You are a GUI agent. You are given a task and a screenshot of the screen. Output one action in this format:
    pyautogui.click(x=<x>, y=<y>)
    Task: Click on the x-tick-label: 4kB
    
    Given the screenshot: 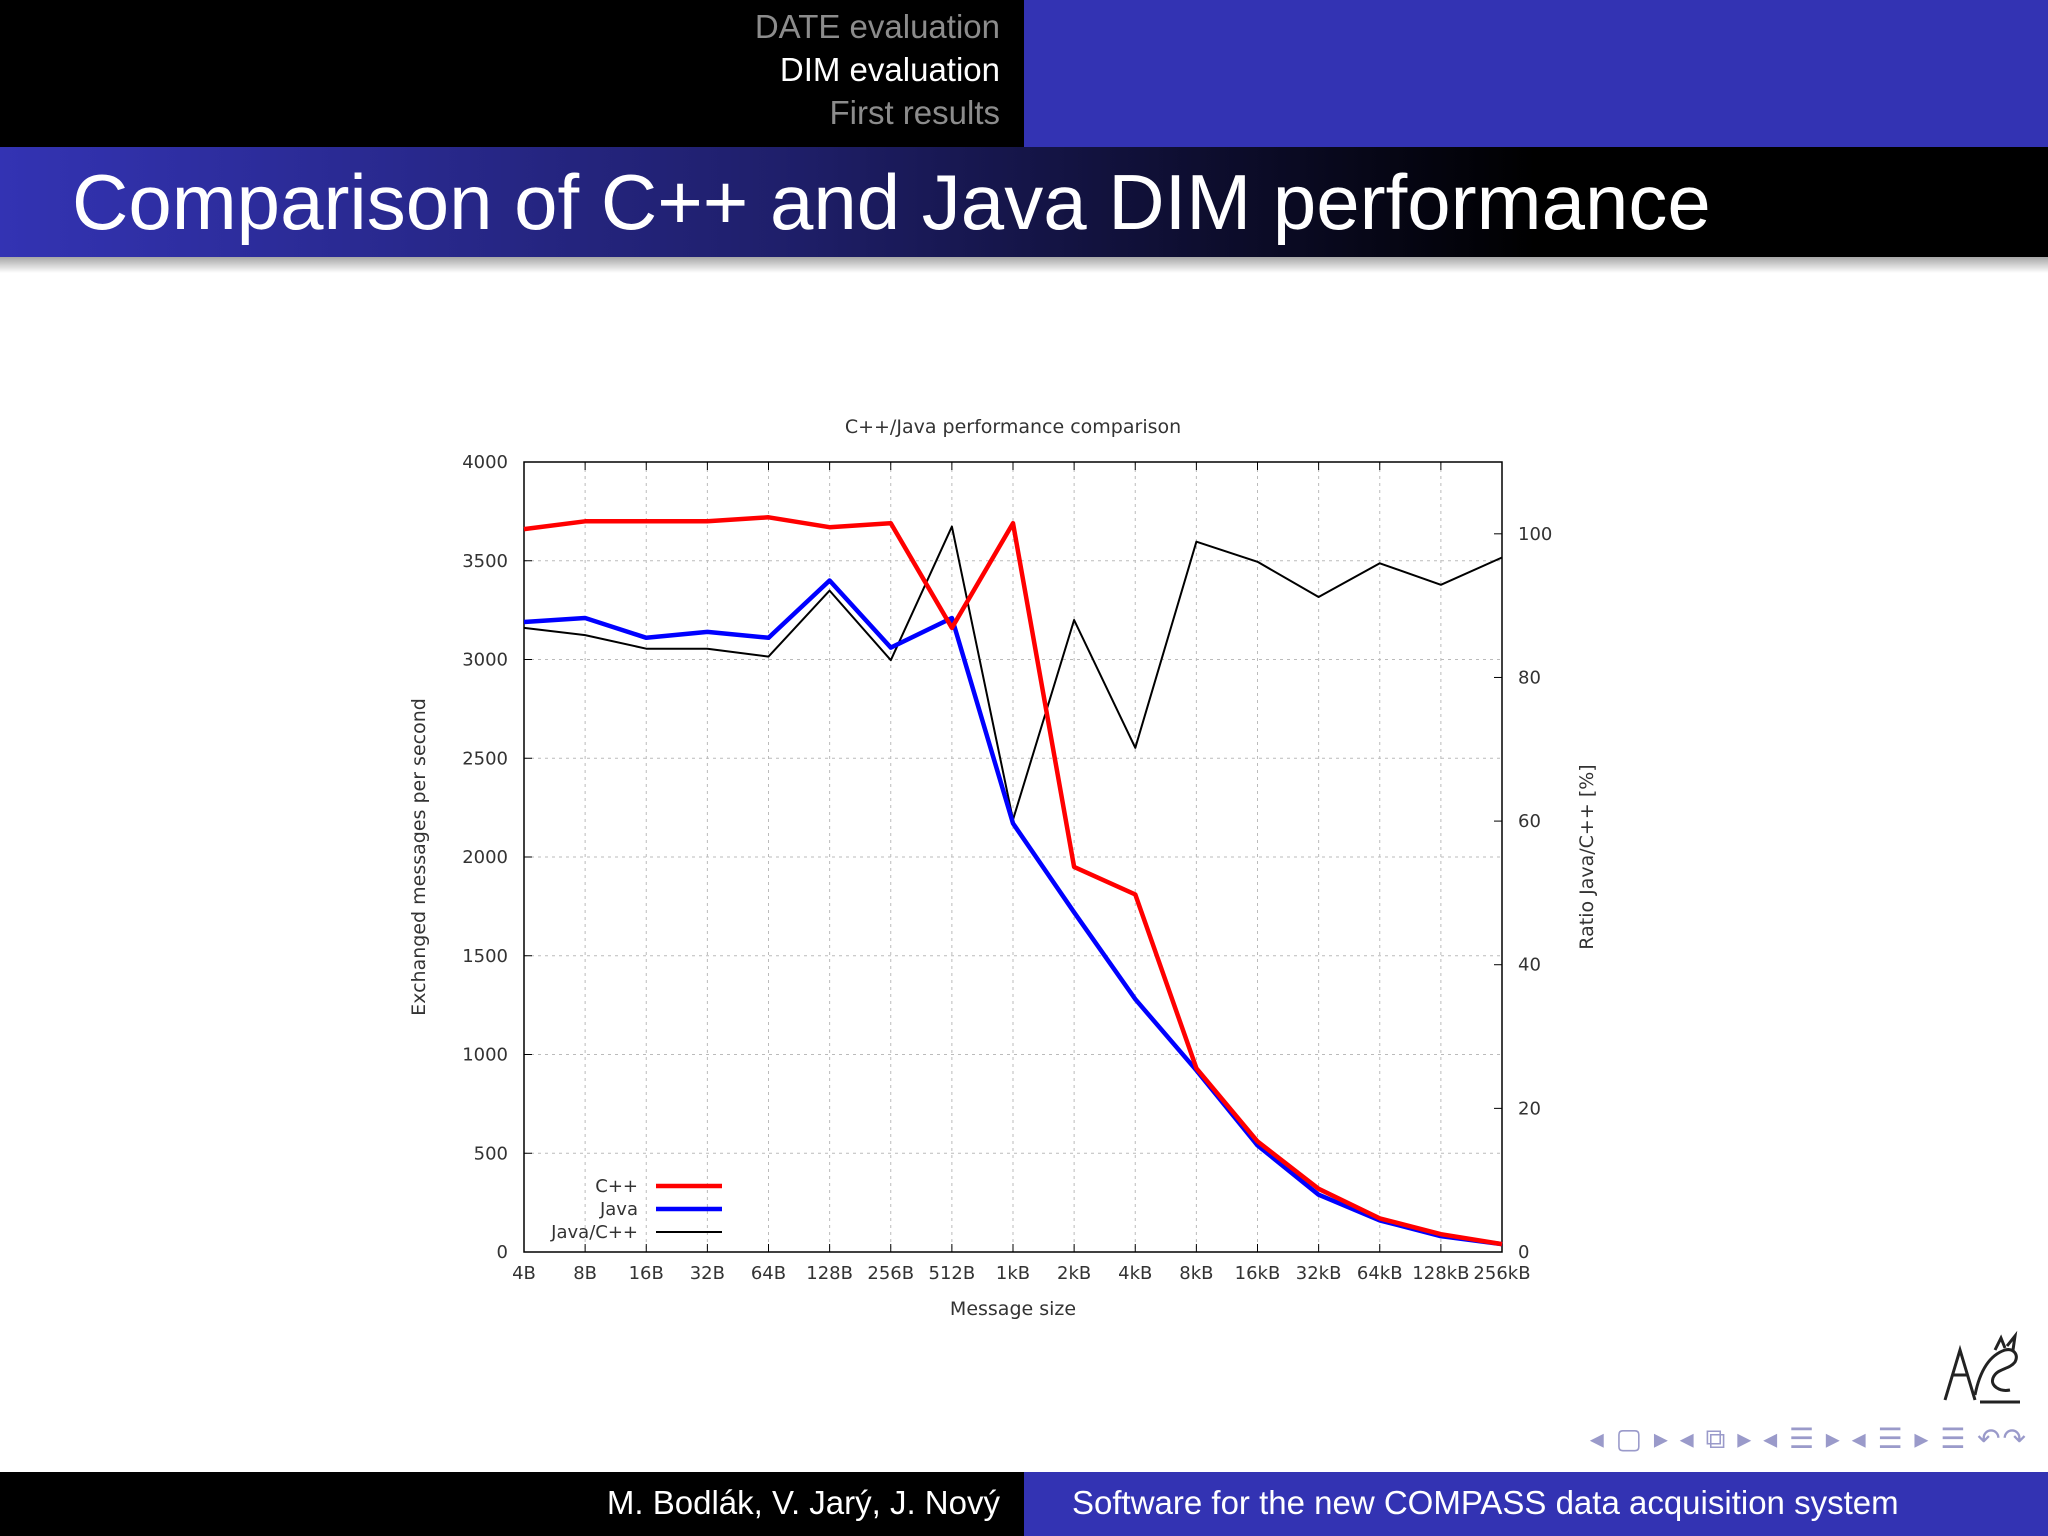 What is the action you would take?
    pyautogui.click(x=1135, y=1273)
    